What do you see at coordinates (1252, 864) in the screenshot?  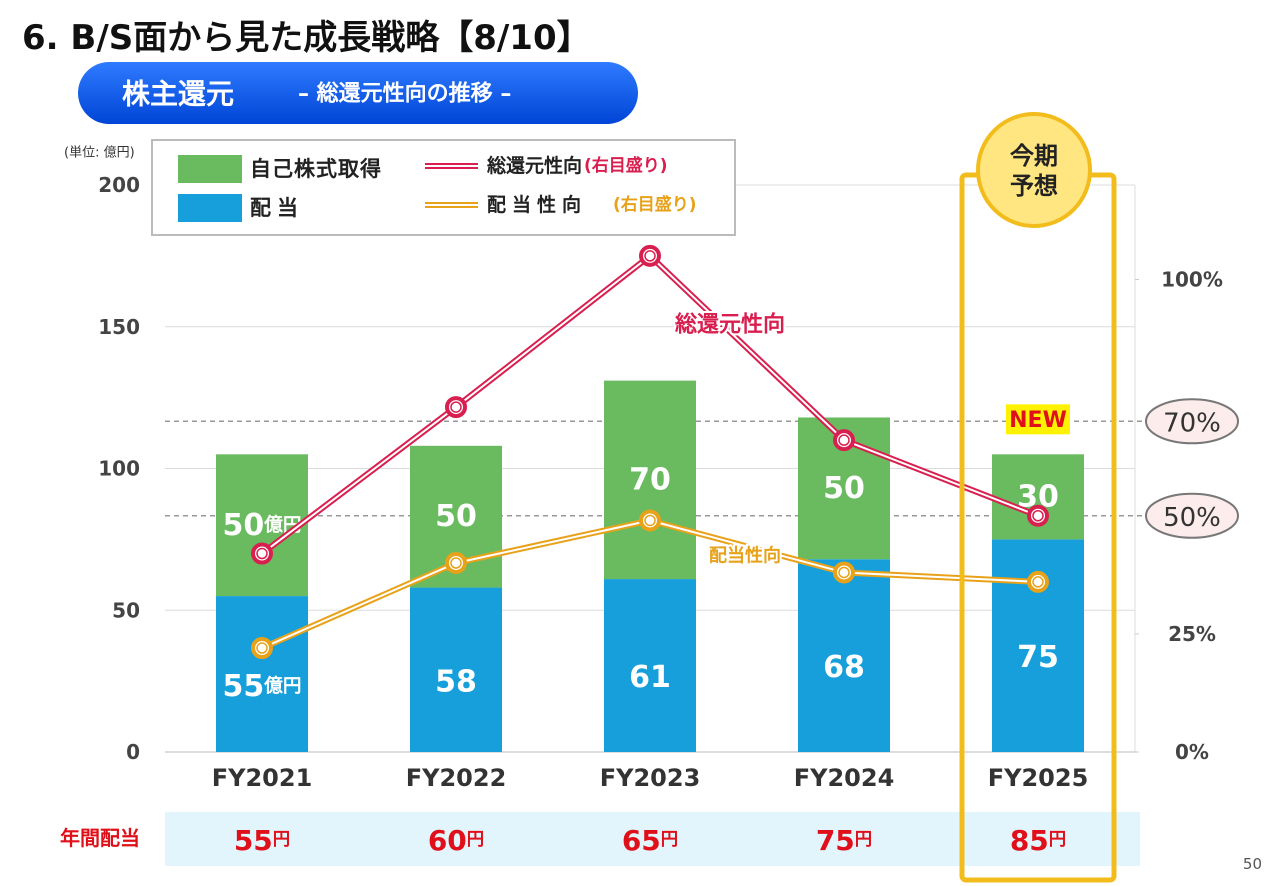 I see `page-number: 50` at bounding box center [1252, 864].